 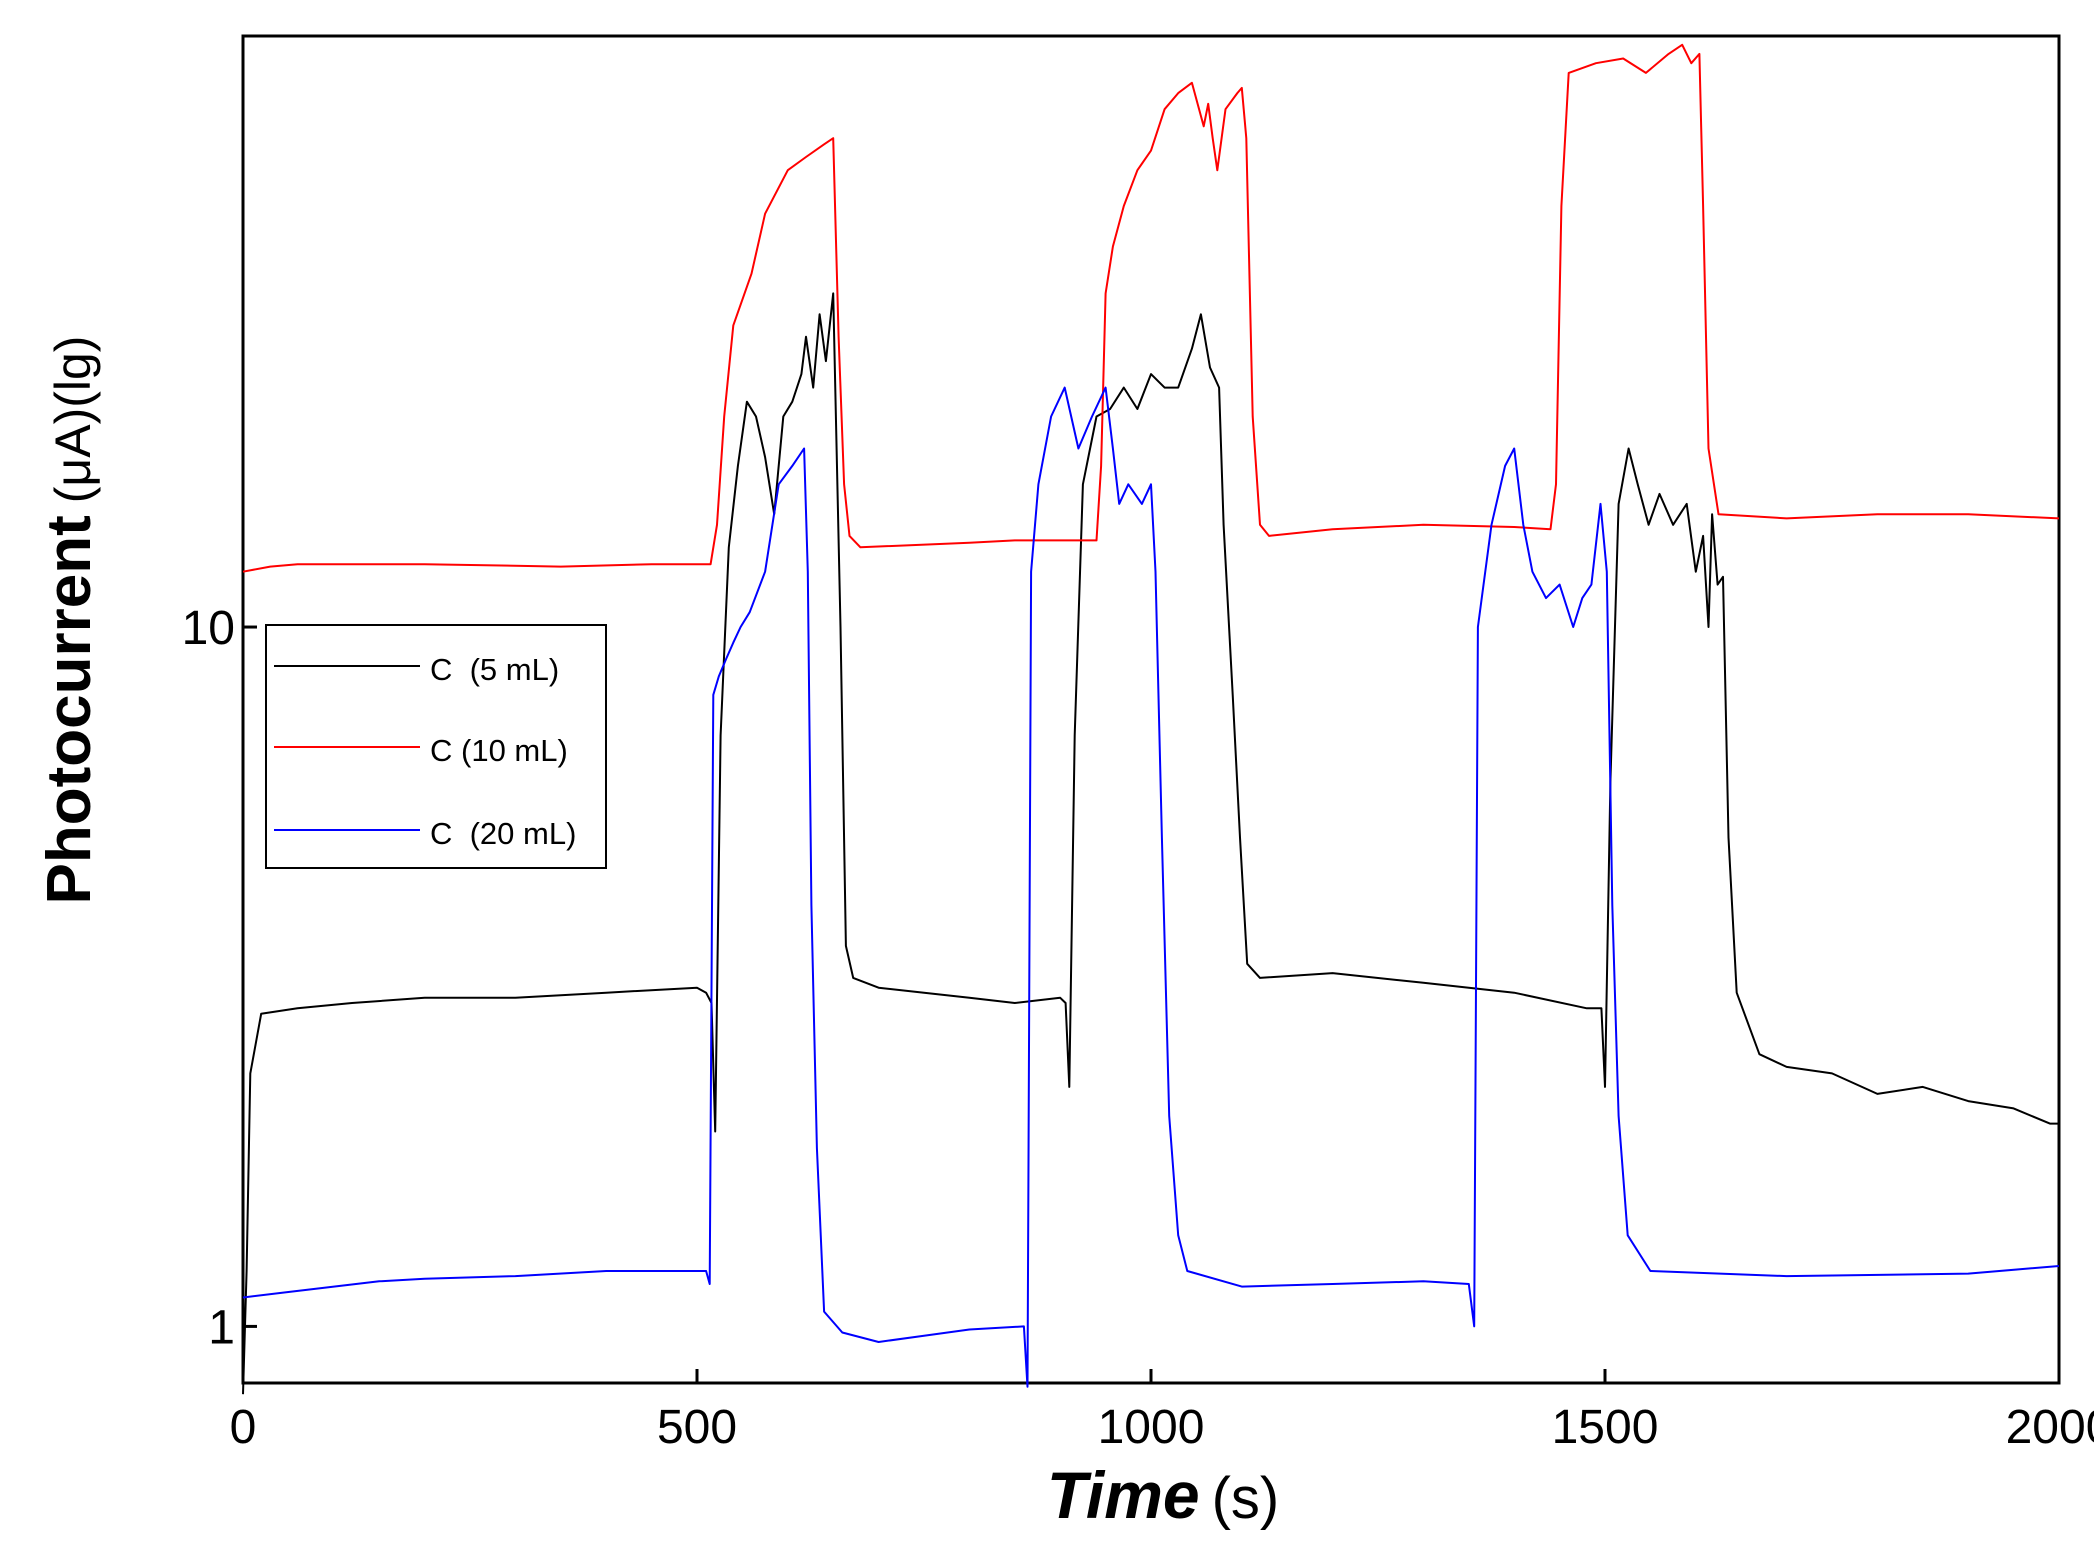 I want to click on x-axis-title-main: Time, so click(x=1123, y=1495).